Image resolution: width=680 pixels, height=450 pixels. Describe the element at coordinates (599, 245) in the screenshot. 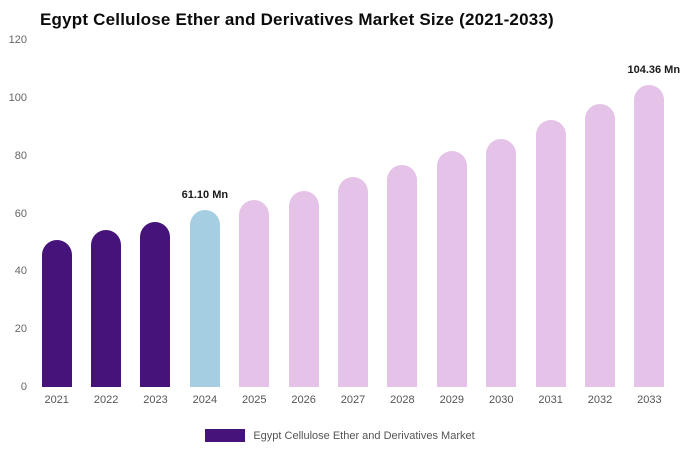

I see `bar-2032` at that location.